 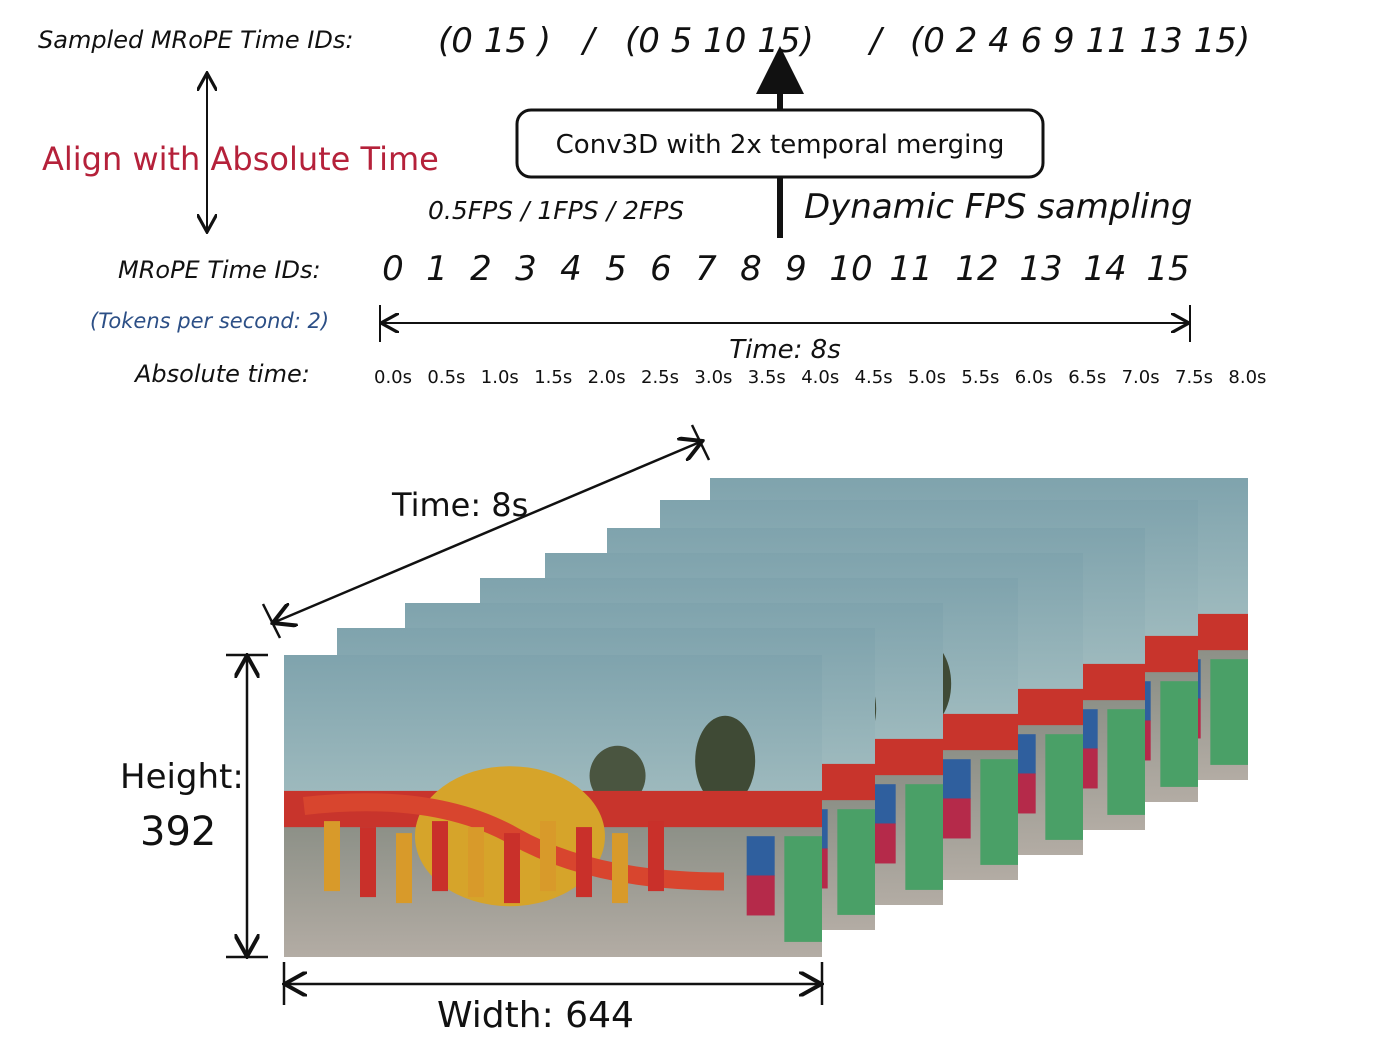 I want to click on height-label: Height:, so click(x=182, y=777).